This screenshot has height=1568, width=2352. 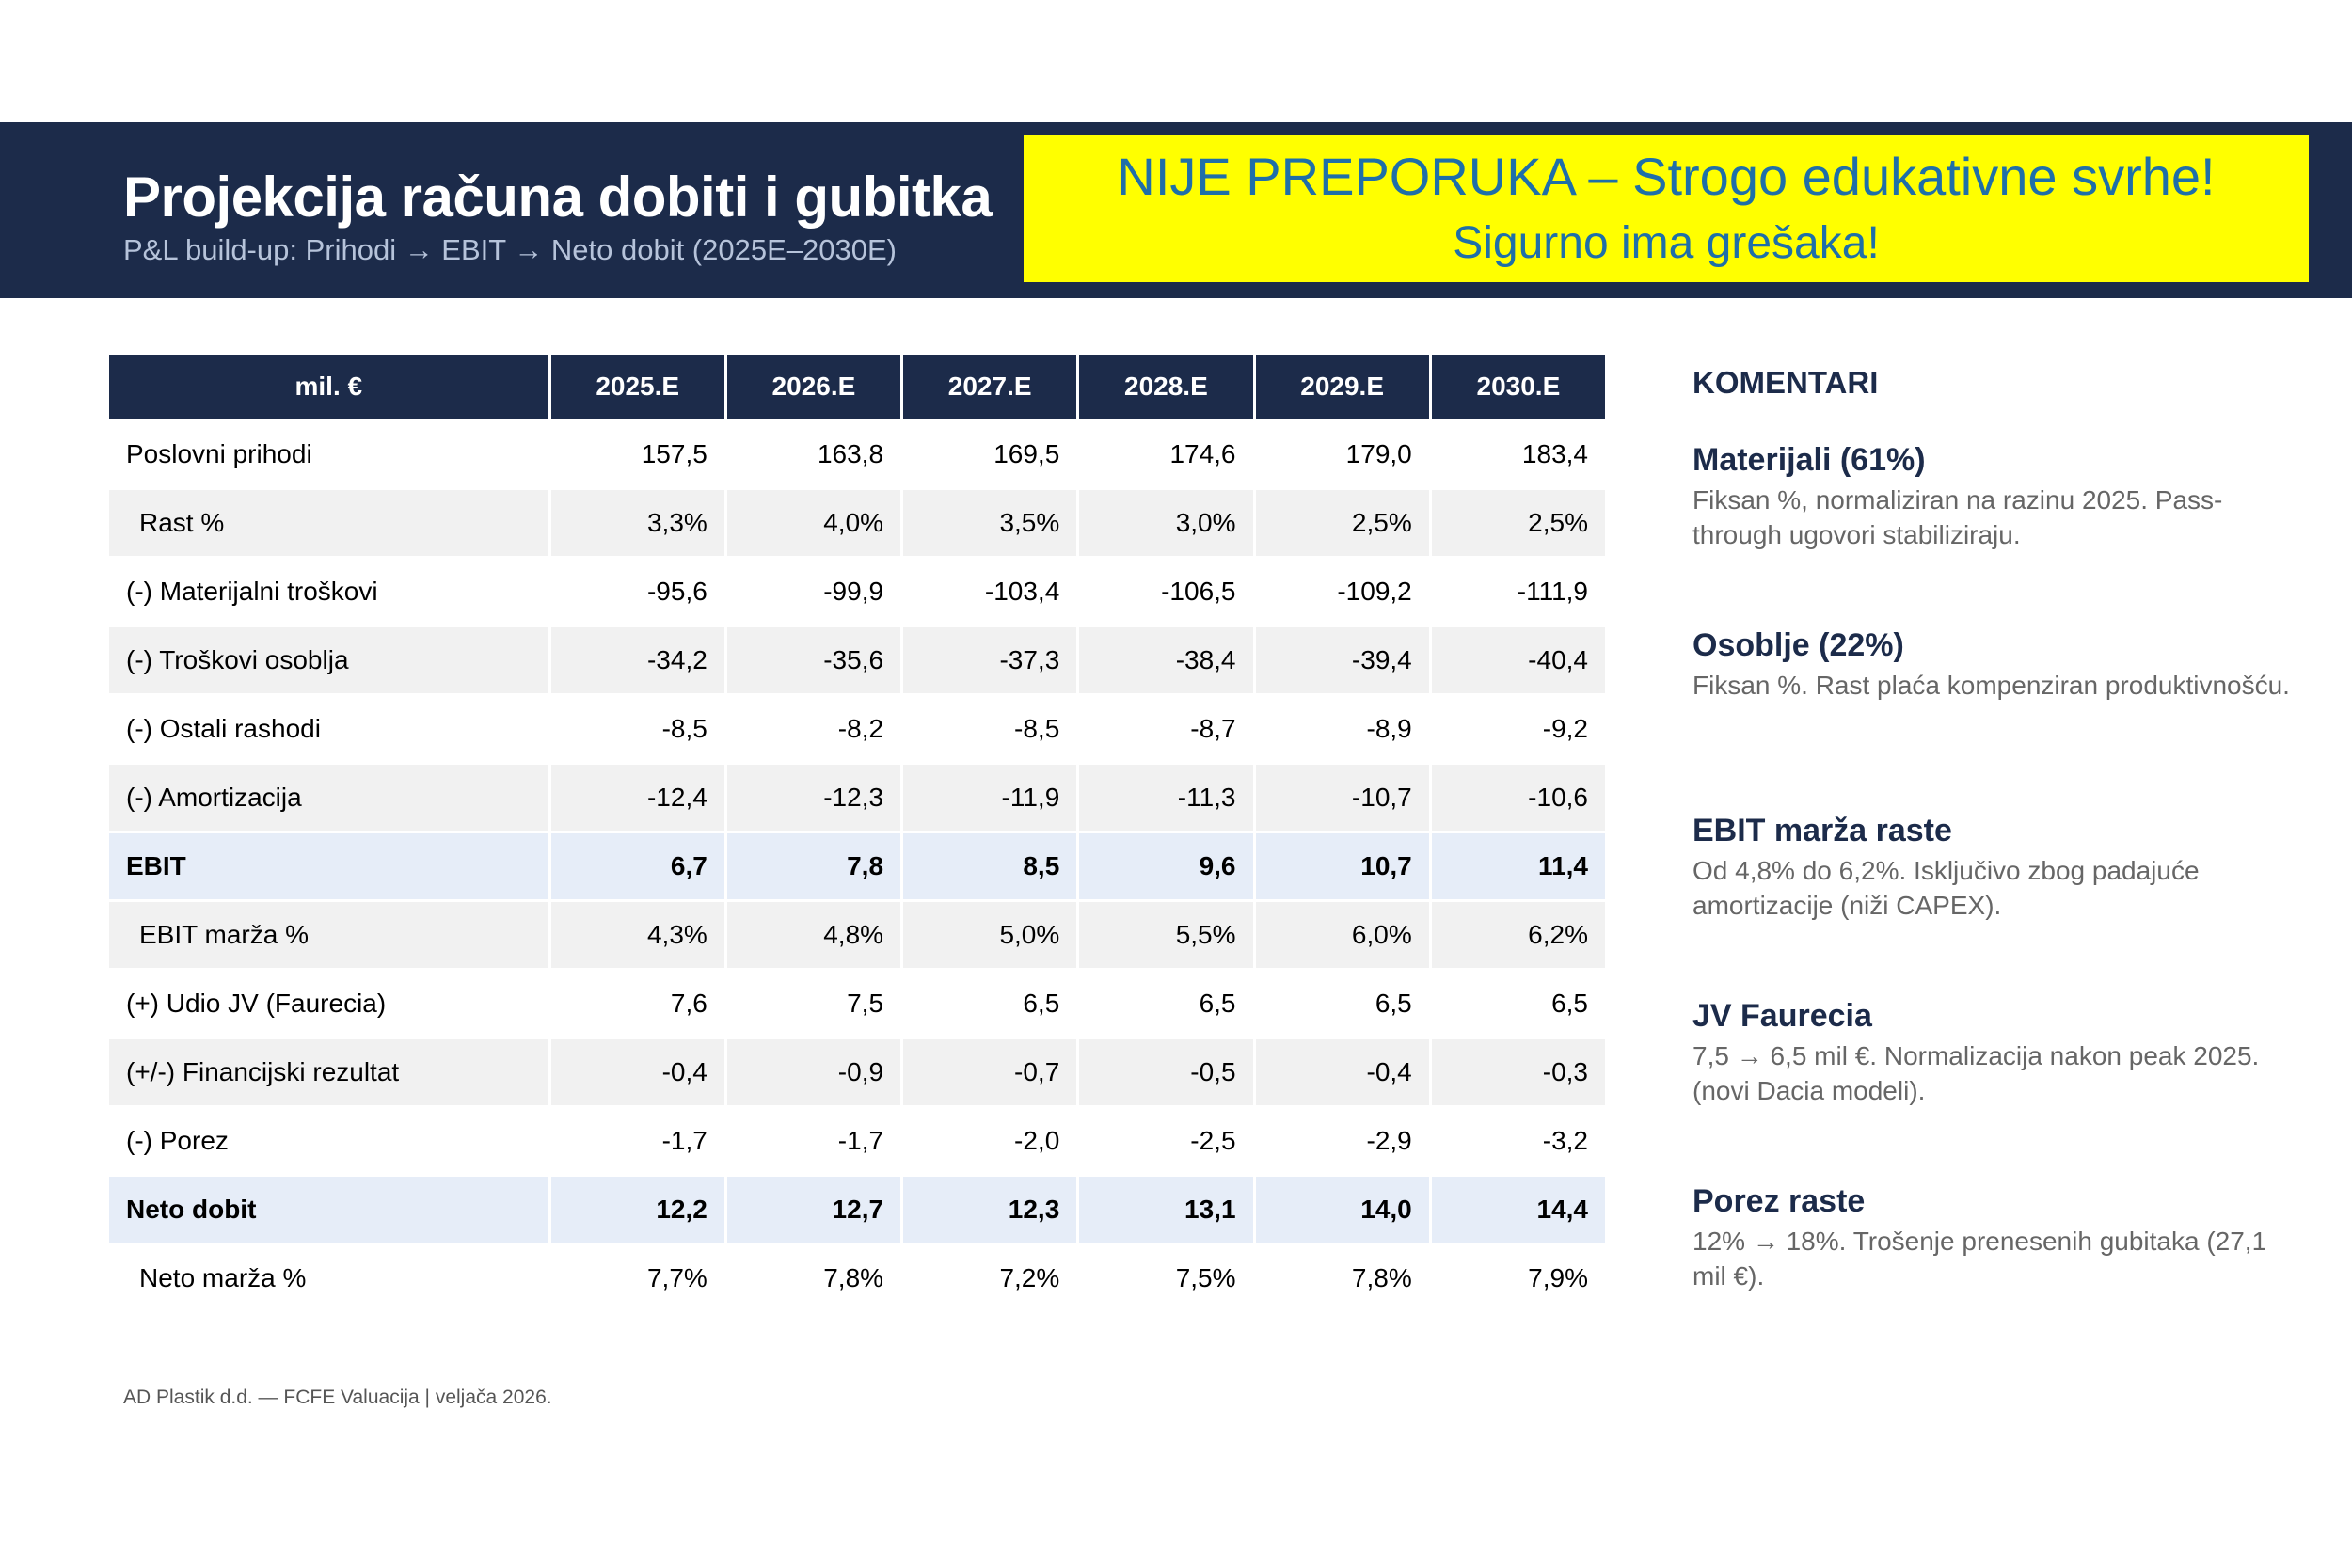 What do you see at coordinates (1518, 592) in the screenshot?
I see `cell-value: -111,9` at bounding box center [1518, 592].